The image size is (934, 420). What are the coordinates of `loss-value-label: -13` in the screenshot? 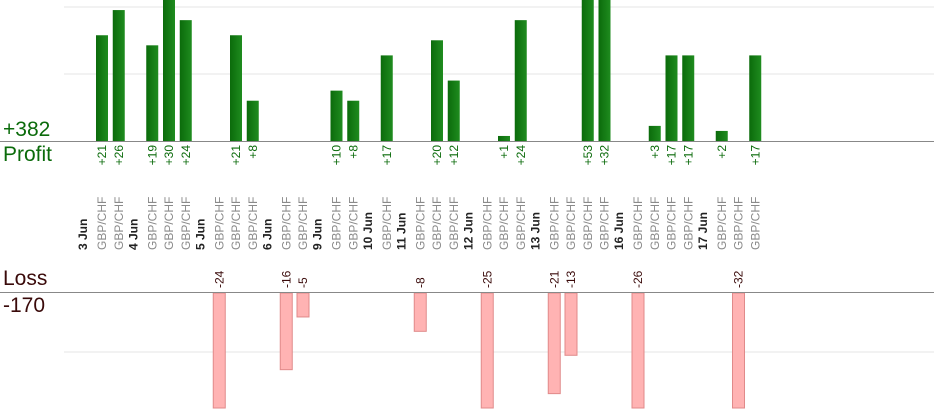 It's located at (571, 279).